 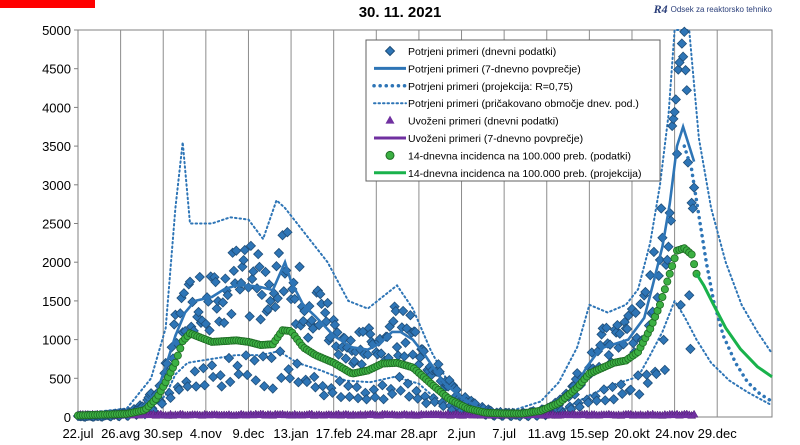 What do you see at coordinates (390, 155) in the screenshot?
I see `legend-circle-icon` at bounding box center [390, 155].